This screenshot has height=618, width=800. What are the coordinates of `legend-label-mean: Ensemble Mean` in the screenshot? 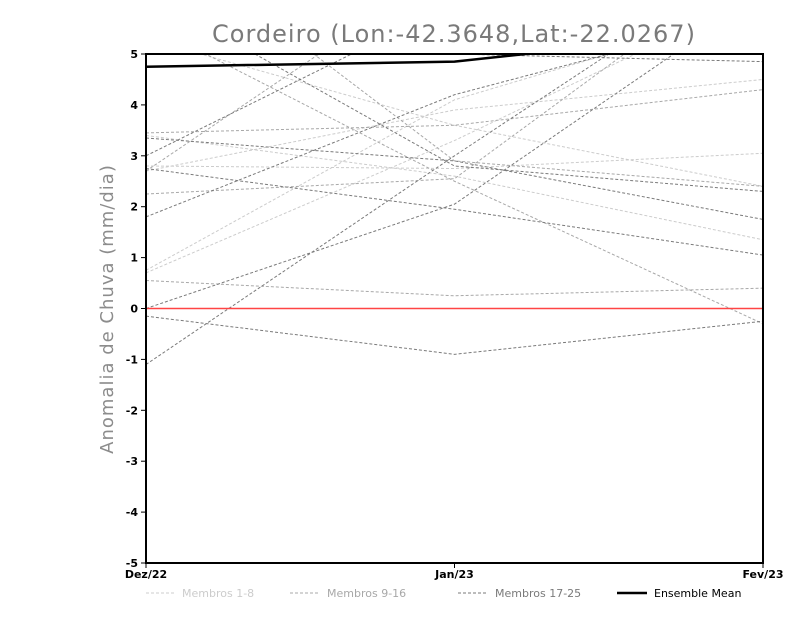 It's located at (697, 593).